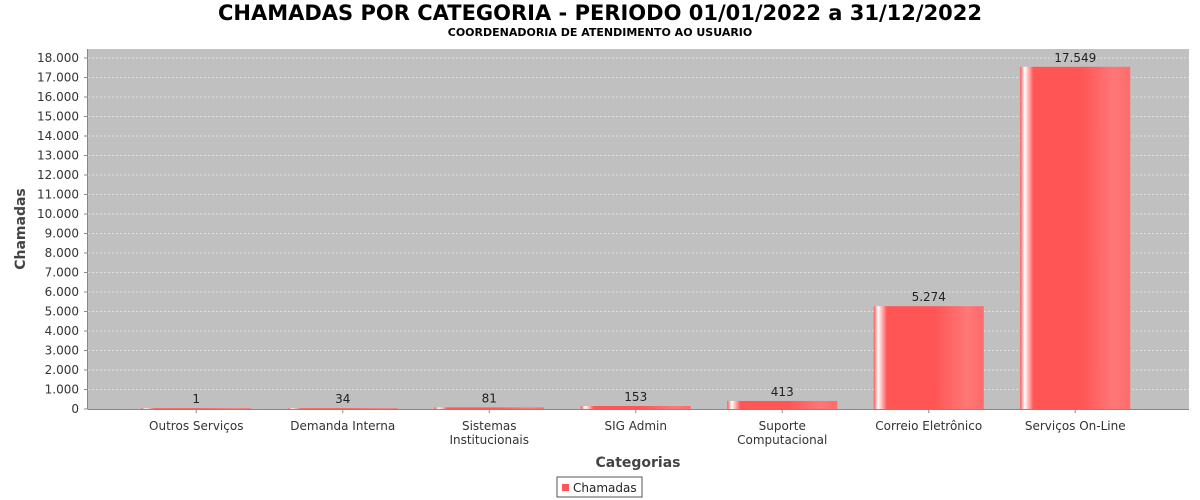 This screenshot has height=500, width=1200. What do you see at coordinates (1075, 426) in the screenshot?
I see `x-tick-label: Serviços On-Line` at bounding box center [1075, 426].